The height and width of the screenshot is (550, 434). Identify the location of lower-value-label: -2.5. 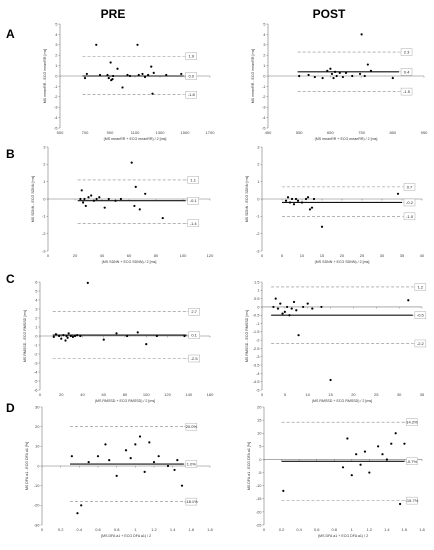
(195, 358).